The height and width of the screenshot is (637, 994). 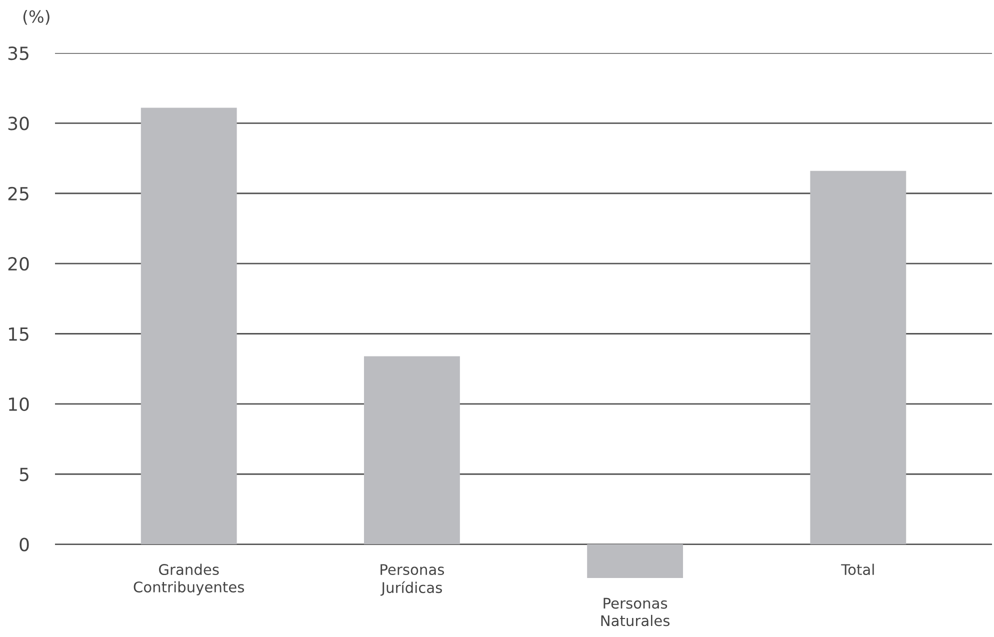 What do you see at coordinates (412, 580) in the screenshot?
I see `x-tick-label: Personas Jurídicas` at bounding box center [412, 580].